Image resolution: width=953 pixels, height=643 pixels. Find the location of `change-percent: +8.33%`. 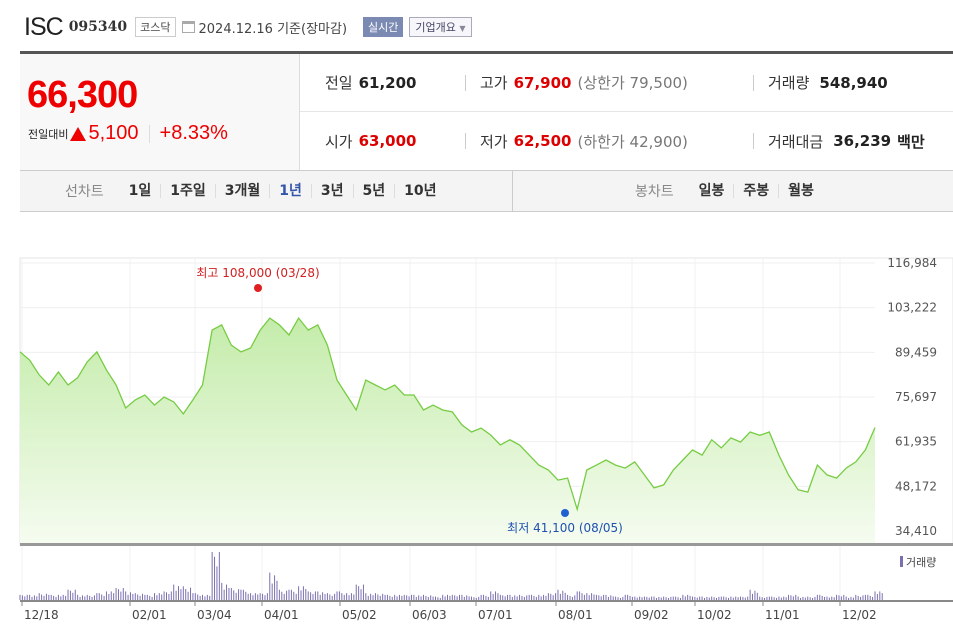

change-percent: +8.33% is located at coordinates (193, 133).